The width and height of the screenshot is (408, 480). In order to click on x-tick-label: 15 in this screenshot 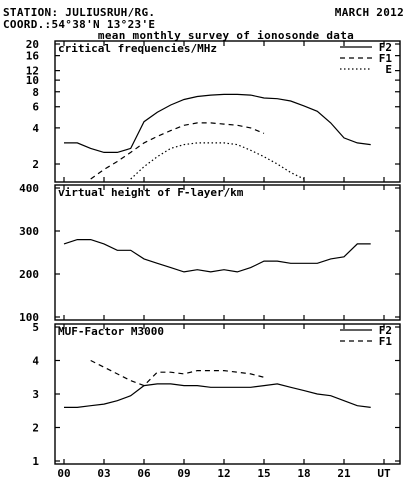, I will do `click(263, 473)`.